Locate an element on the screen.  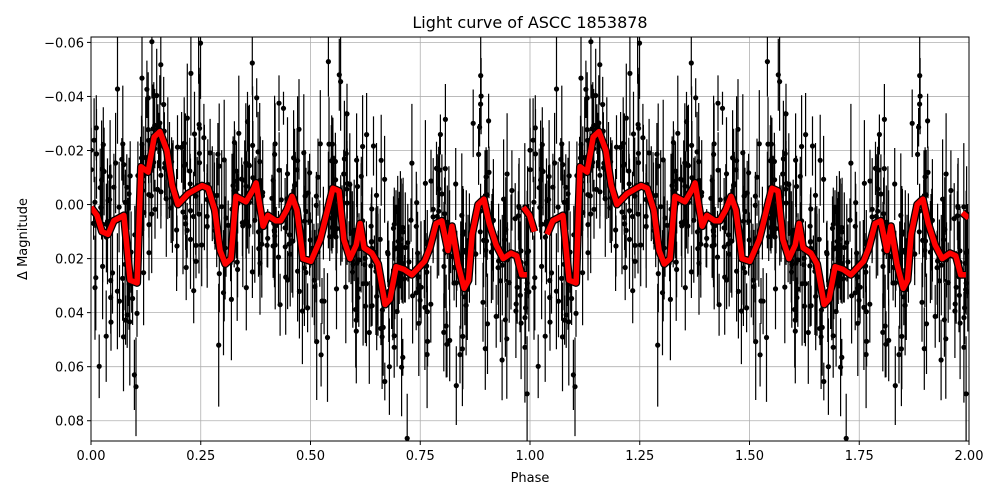
x-tick-label: 1.25 is located at coordinates (639, 456).